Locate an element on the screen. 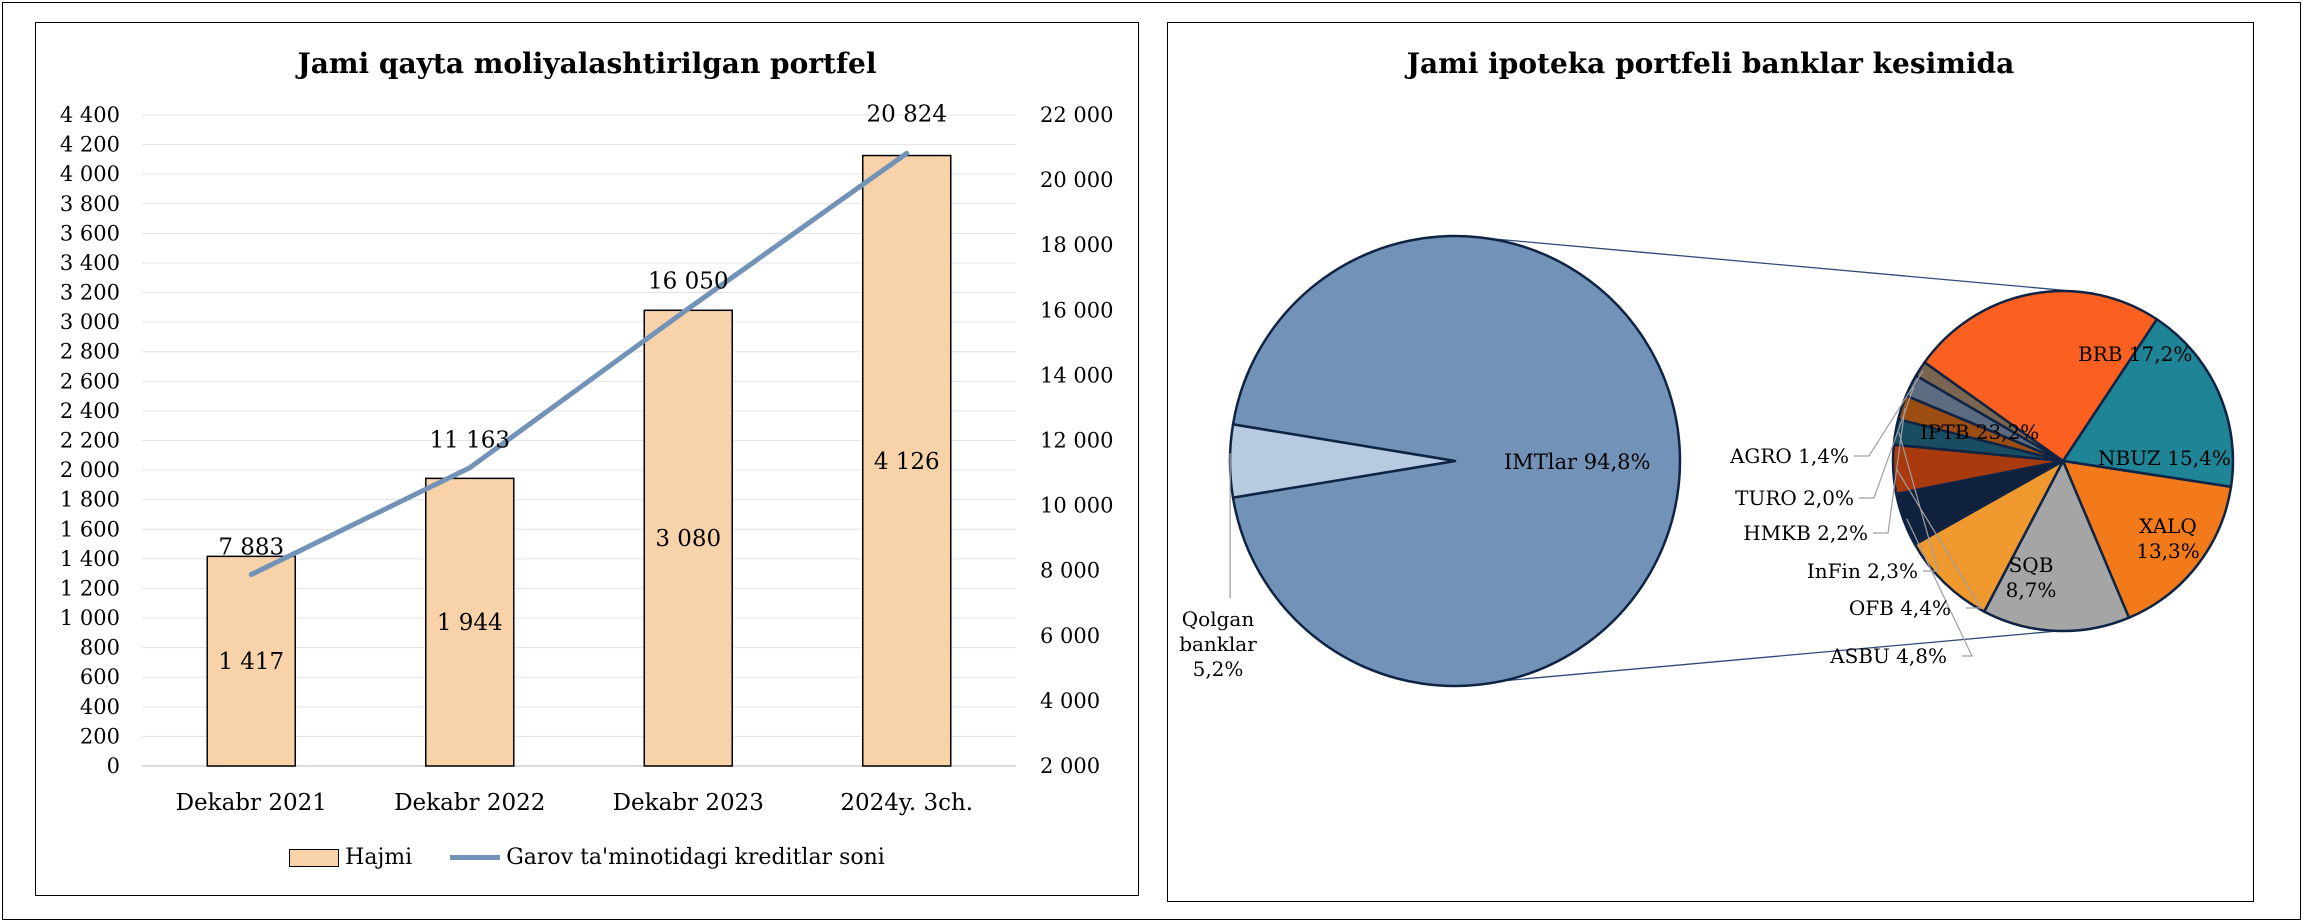  bar-data-label: 4 126 is located at coordinates (907, 462).